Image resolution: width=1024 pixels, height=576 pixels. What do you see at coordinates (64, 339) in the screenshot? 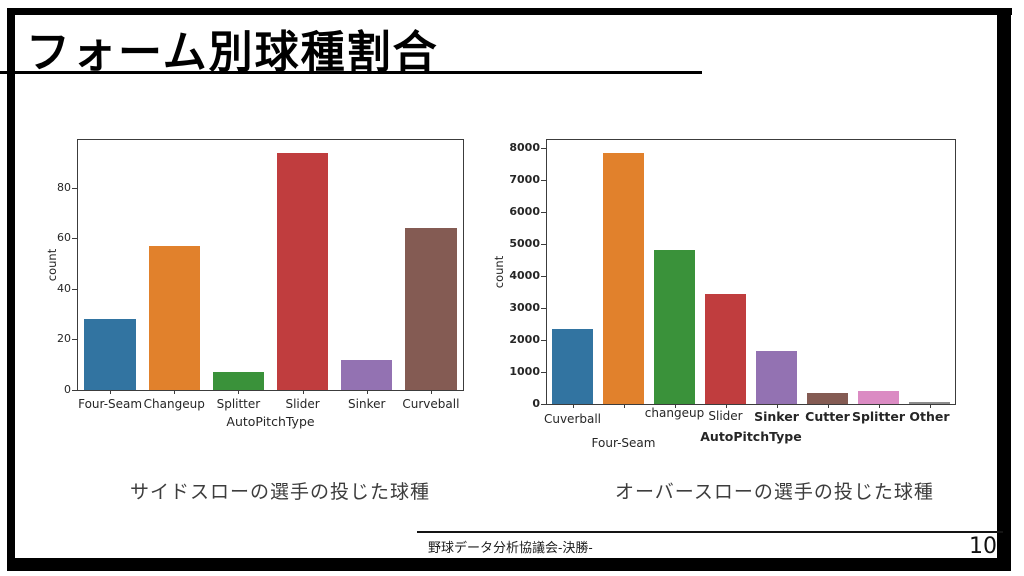
I see `y-tick-label: 20` at bounding box center [64, 339].